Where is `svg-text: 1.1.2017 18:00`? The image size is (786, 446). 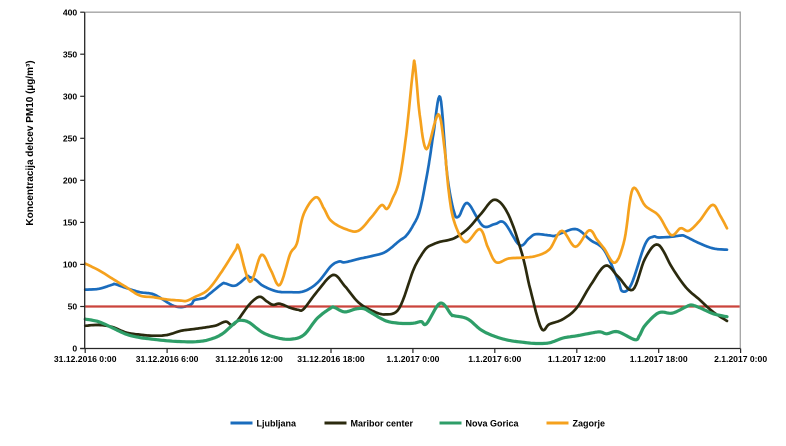
svg-text: 1.1.2017 18:00 is located at coordinates (659, 359).